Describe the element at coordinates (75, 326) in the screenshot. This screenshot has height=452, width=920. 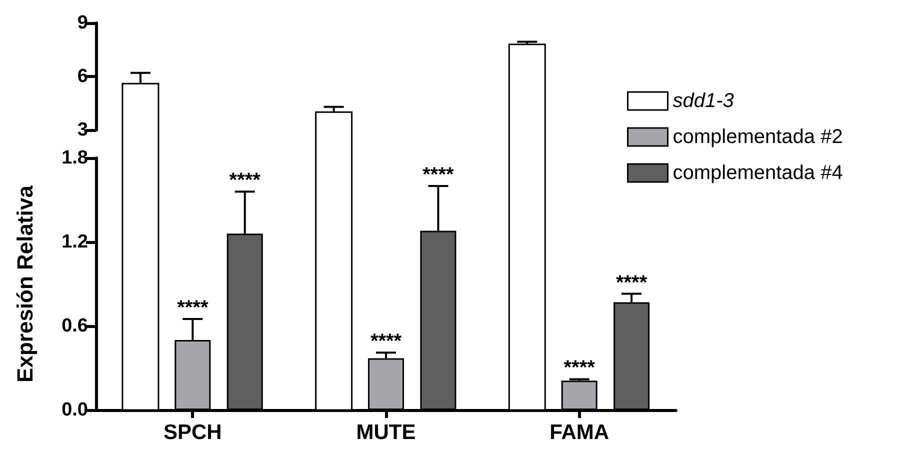
I see `y-tick-label: 0.6` at that location.